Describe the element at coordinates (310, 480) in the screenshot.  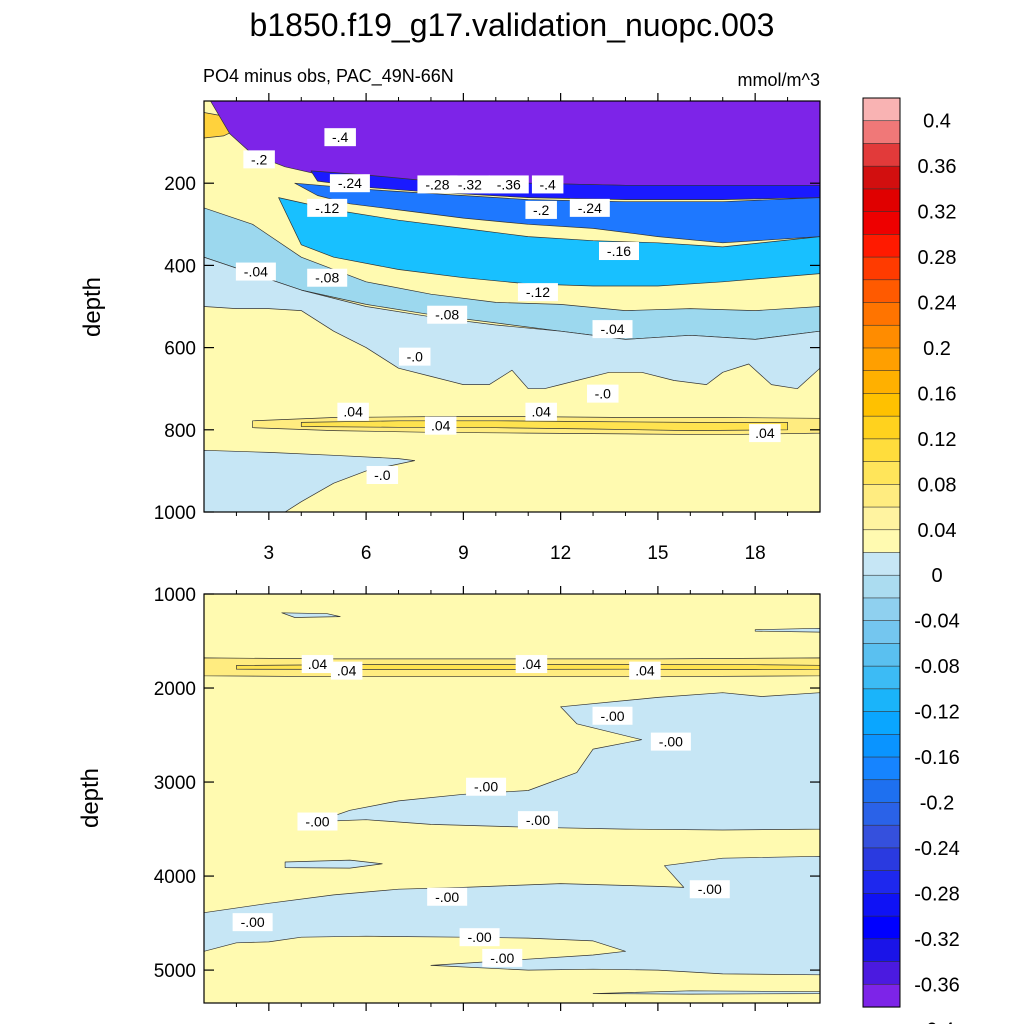
I see `upper-region-pale-blue-deep` at that location.